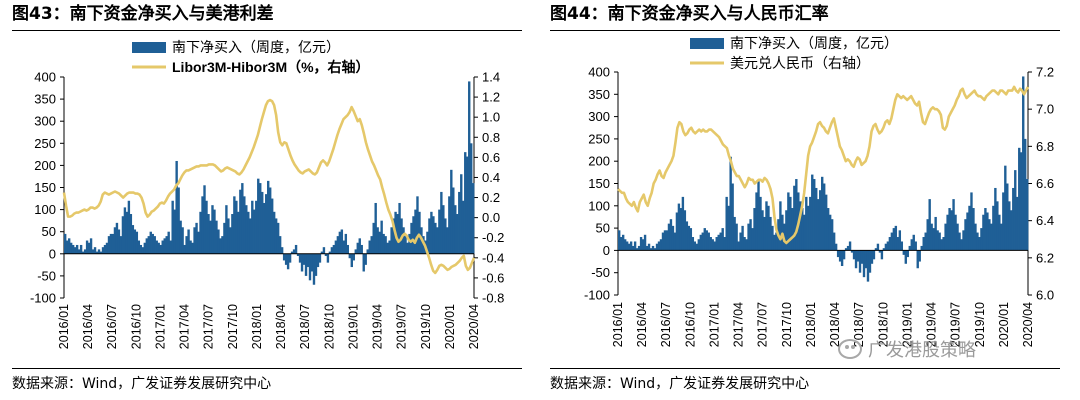  I want to click on fig1-x-tick-label: 2018/04, so click(281, 326).